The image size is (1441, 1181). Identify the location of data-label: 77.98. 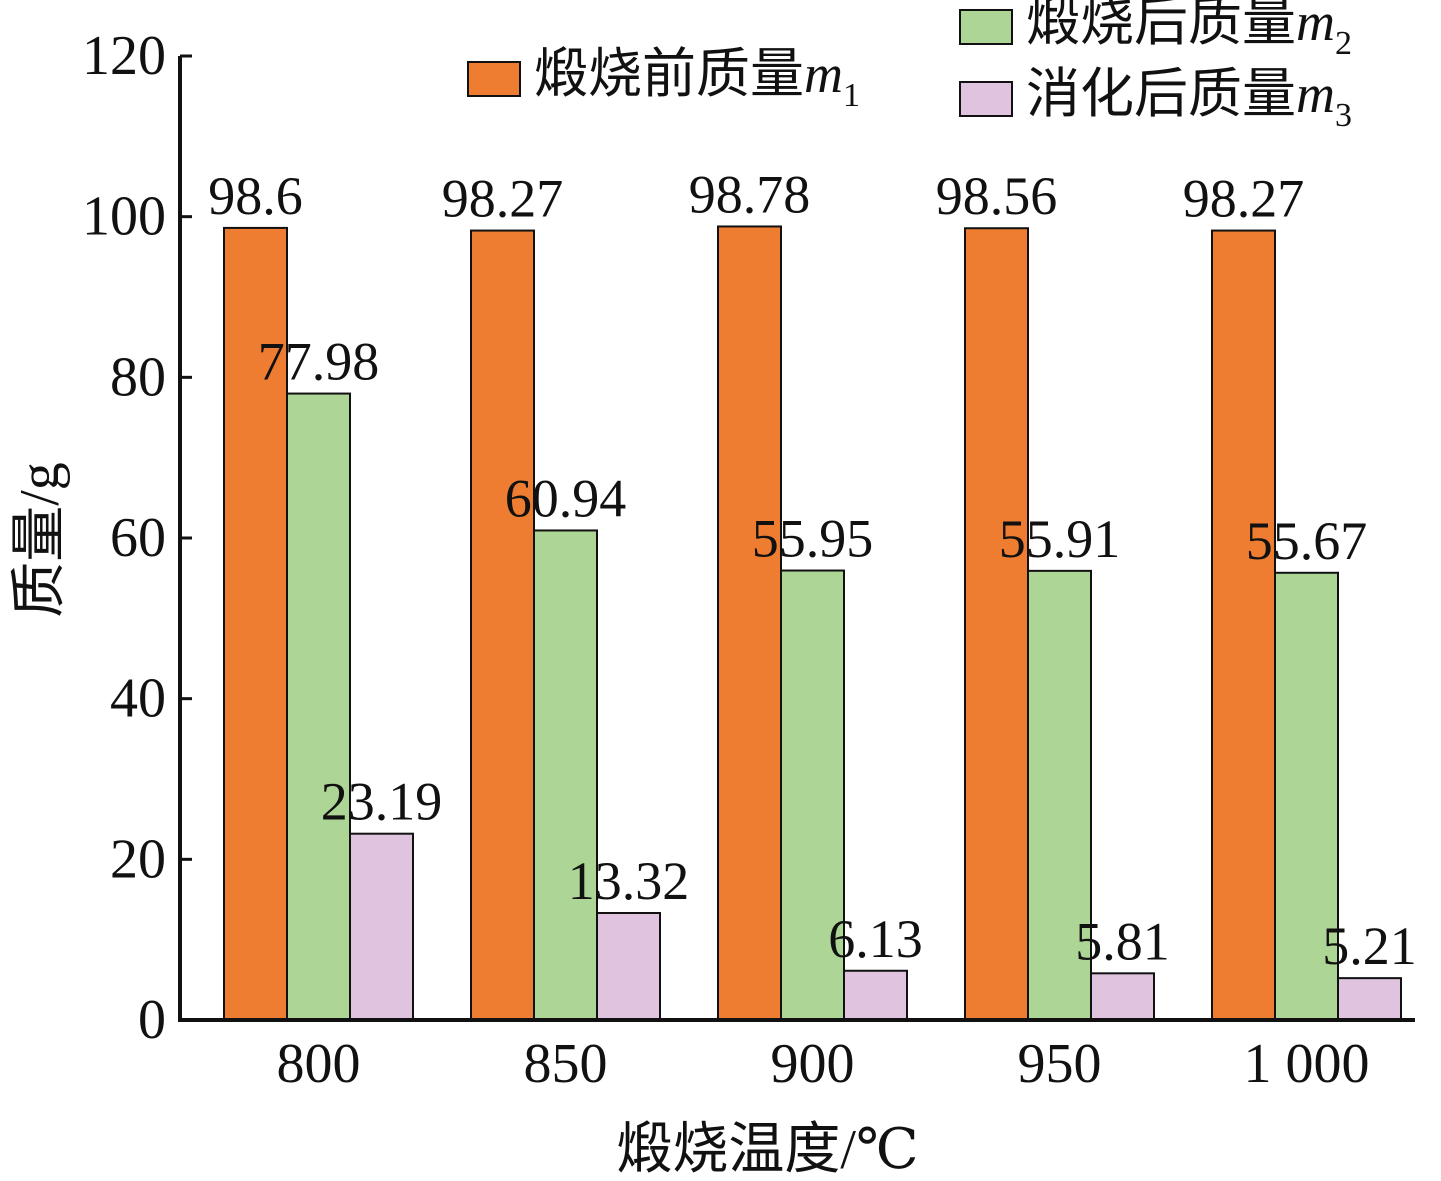
(319, 362).